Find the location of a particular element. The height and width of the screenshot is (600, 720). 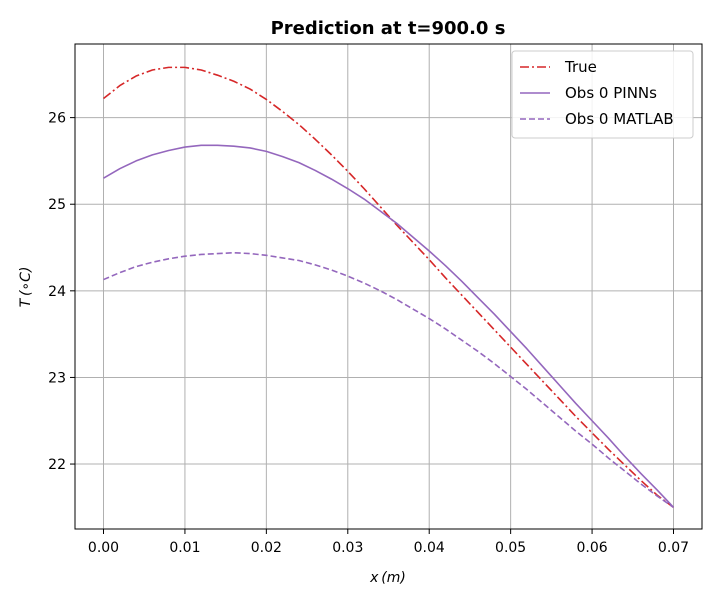

x-tick-label: 0.07 is located at coordinates (673, 548).